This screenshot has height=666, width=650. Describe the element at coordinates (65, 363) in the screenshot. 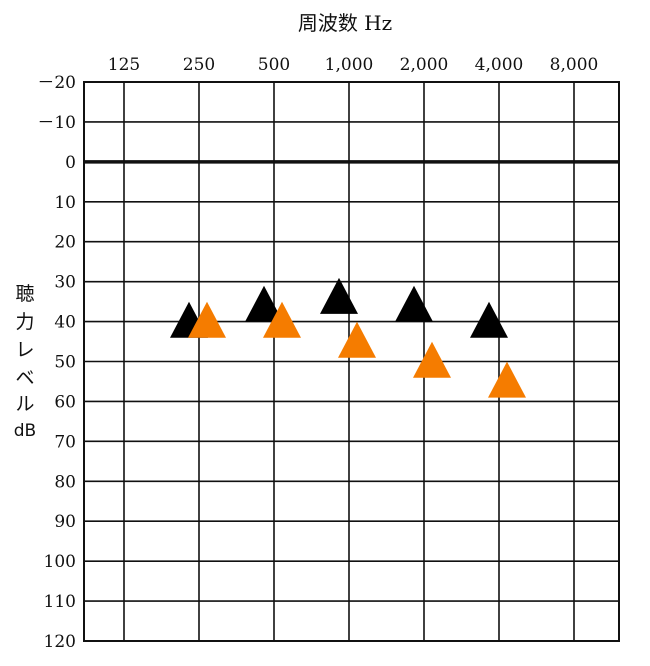

I see `y-tick-label: 50` at that location.